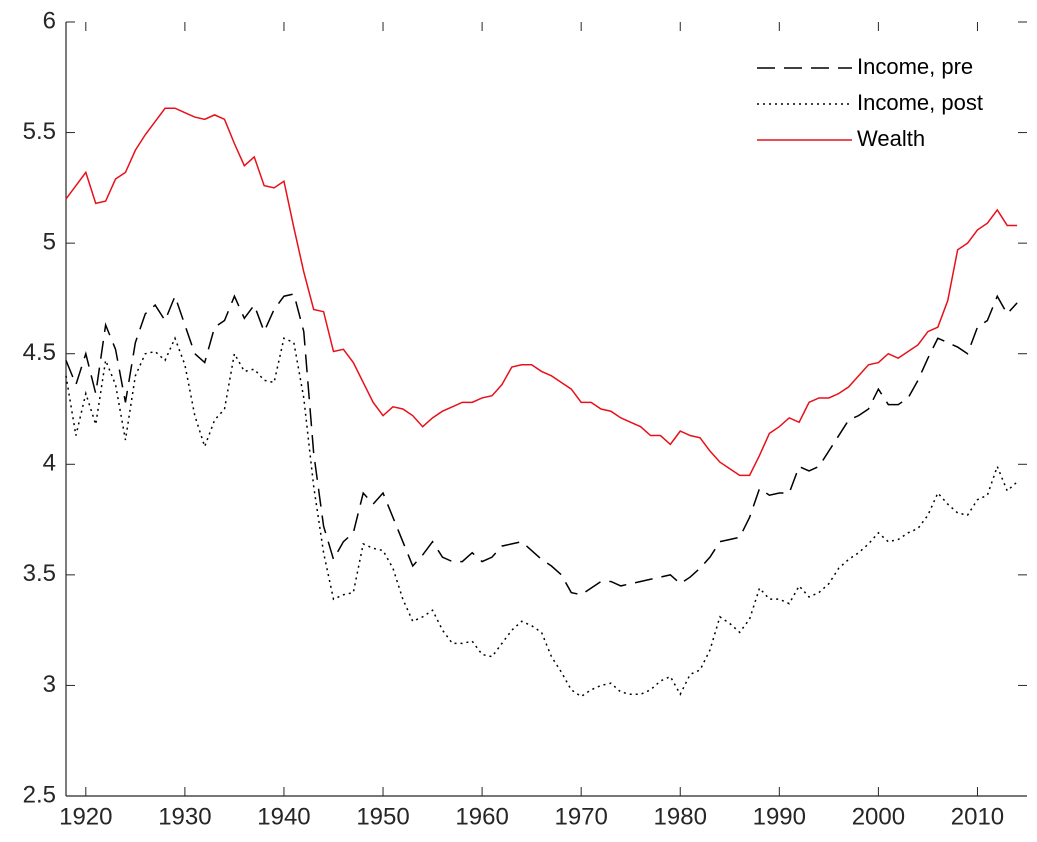  I want to click on x-tick-label: 1920, so click(85, 816).